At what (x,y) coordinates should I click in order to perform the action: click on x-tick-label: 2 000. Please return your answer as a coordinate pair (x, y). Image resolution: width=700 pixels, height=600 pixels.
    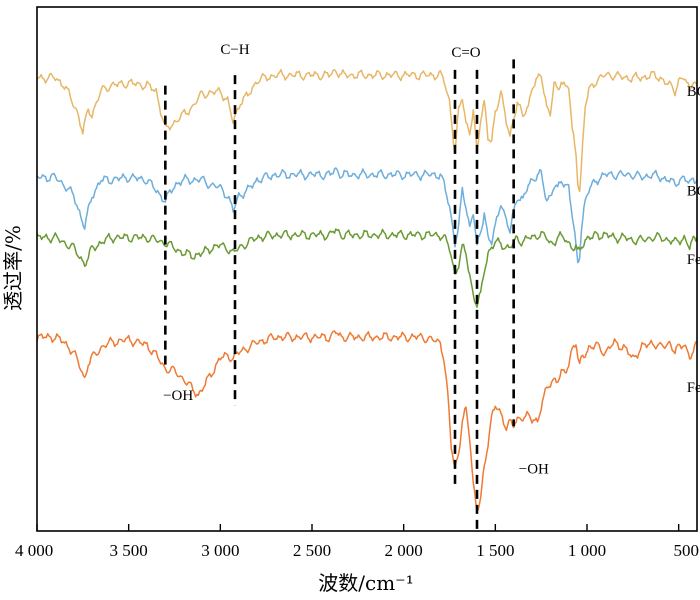
    Looking at the image, I should click on (404, 550).